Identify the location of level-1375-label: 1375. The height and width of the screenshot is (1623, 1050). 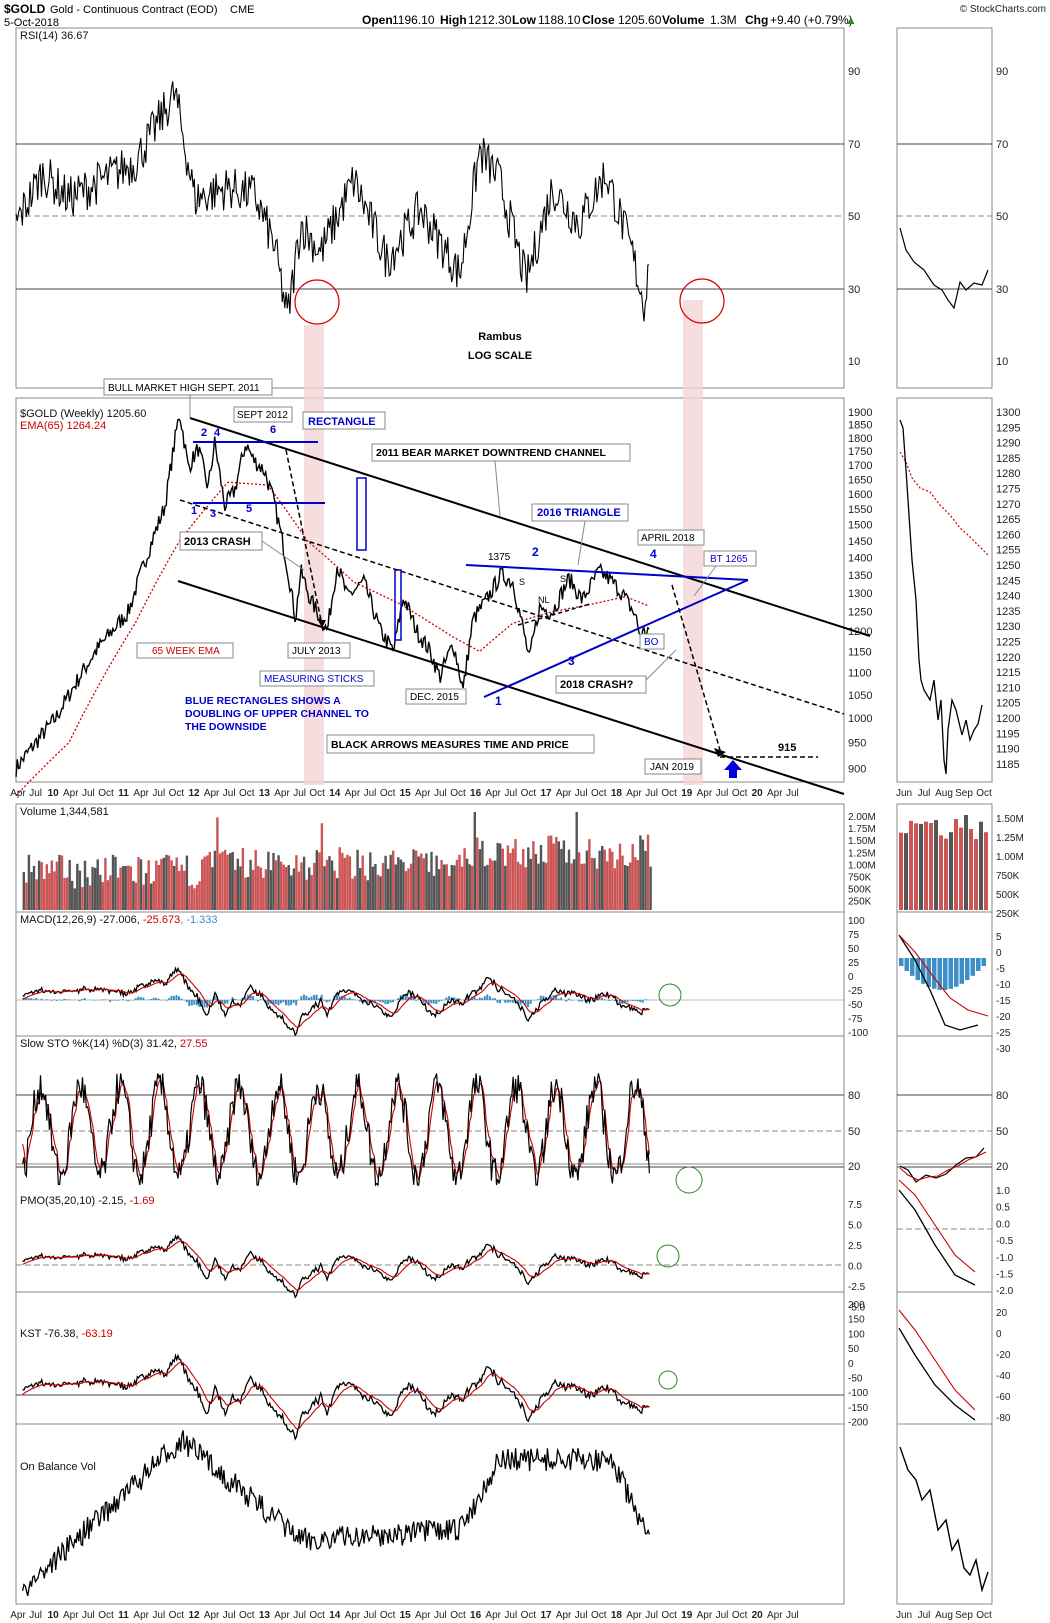
(499, 557).